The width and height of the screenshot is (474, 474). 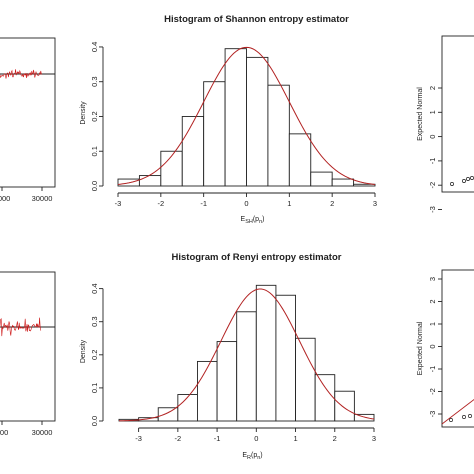 What do you see at coordinates (203, 203) in the screenshot?
I see `x-tick-label: -1` at bounding box center [203, 203].